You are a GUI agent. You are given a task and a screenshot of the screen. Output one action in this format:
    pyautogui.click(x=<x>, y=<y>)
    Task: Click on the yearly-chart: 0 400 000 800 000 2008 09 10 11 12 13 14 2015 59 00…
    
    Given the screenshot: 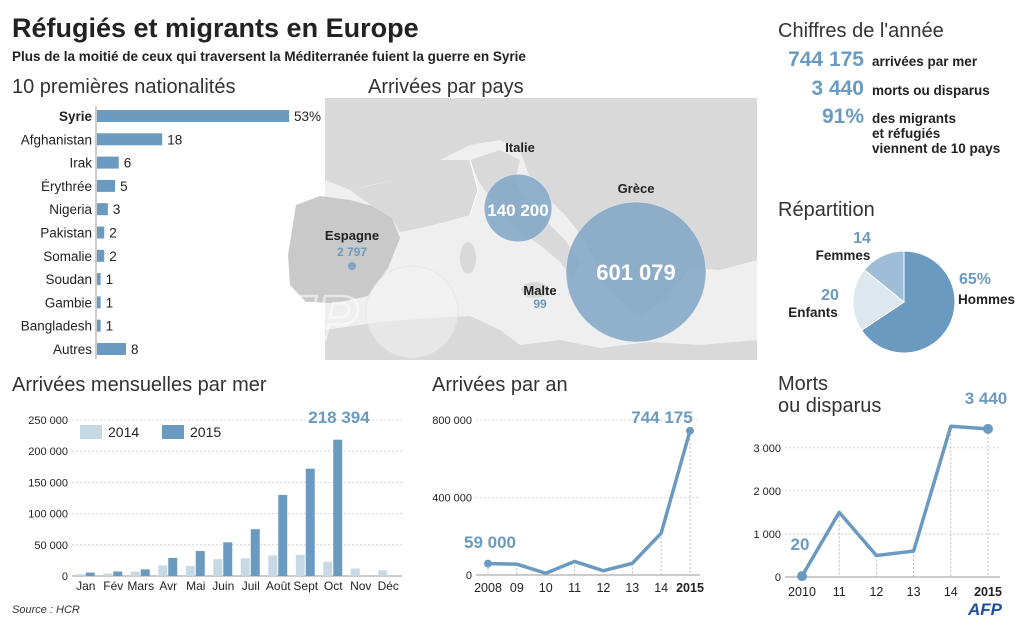 What is the action you would take?
    pyautogui.click(x=568, y=501)
    